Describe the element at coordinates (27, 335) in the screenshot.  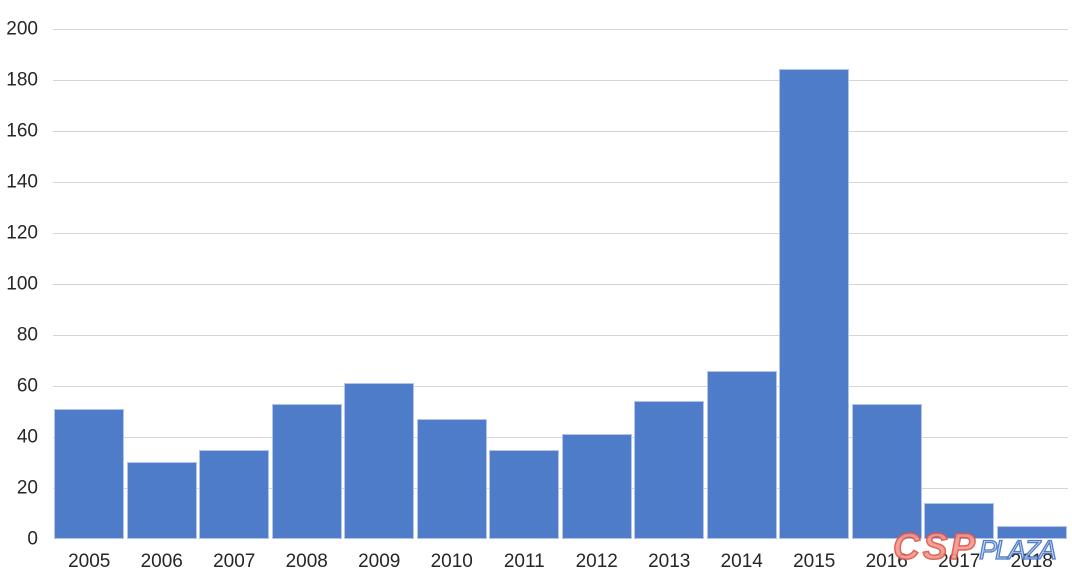
I see `y-tick-label-80: 80` at that location.